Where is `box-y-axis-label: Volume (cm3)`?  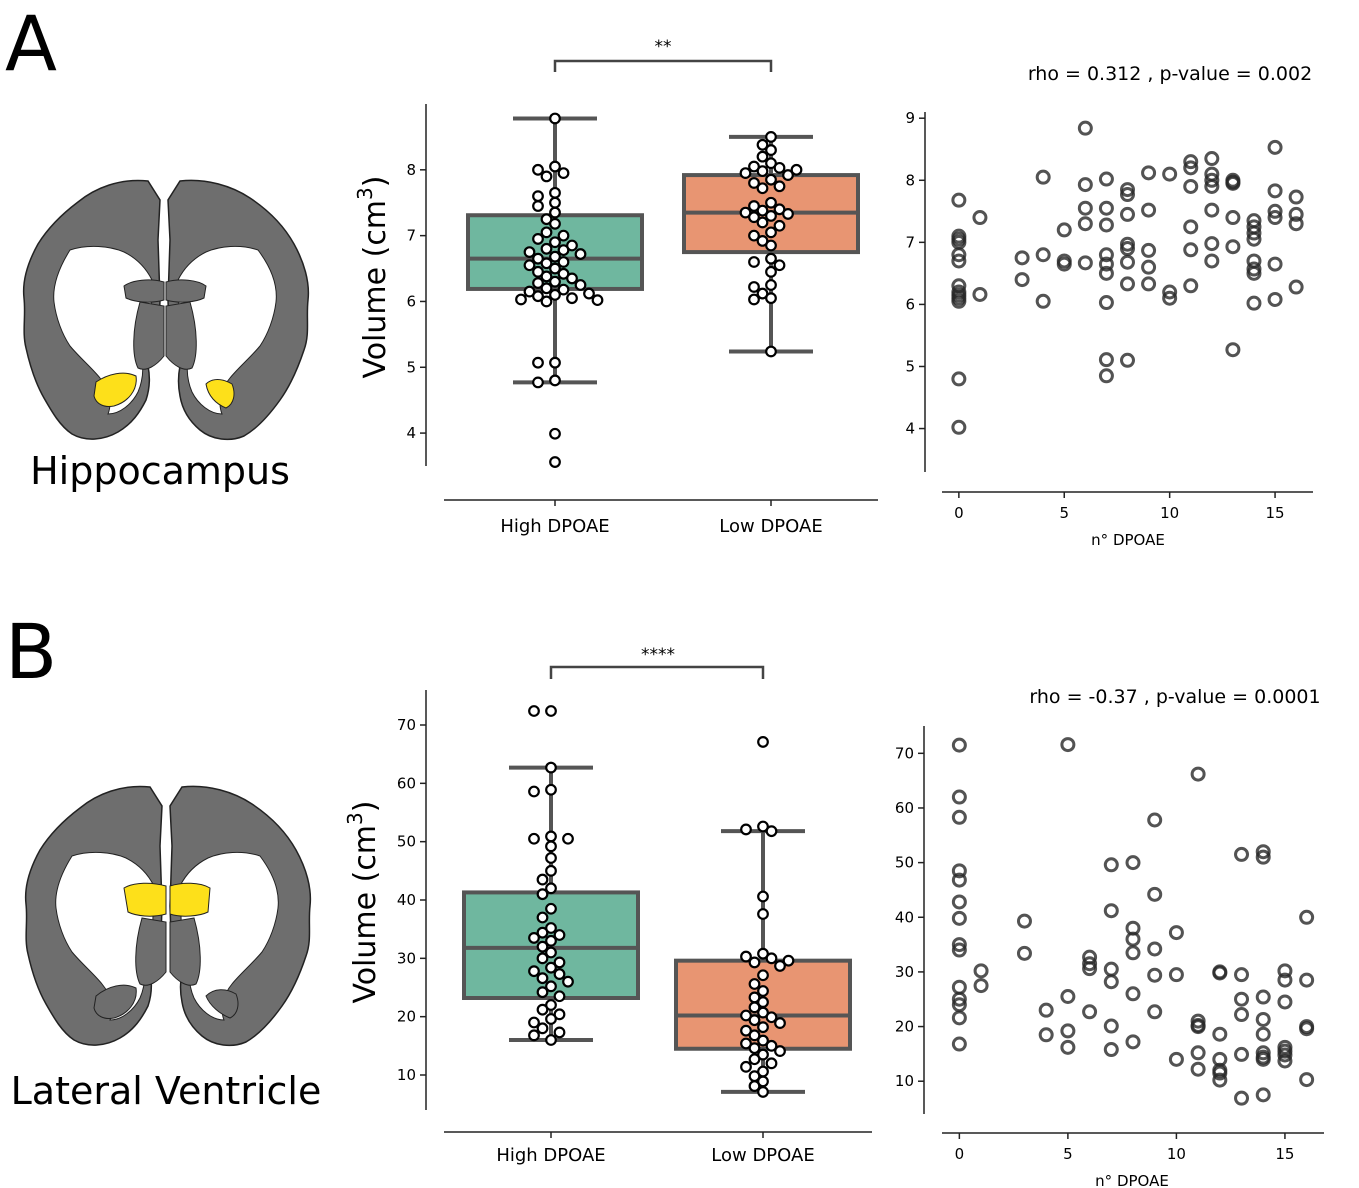
box-y-axis-label: Volume (cm3) is located at coordinates (363, 902).